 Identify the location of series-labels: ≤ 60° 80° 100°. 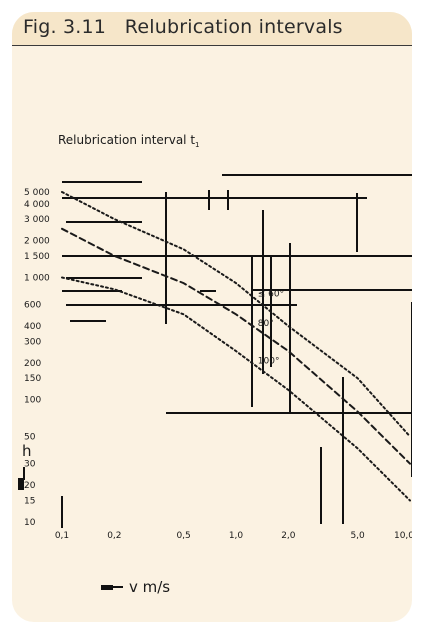
(271, 327).